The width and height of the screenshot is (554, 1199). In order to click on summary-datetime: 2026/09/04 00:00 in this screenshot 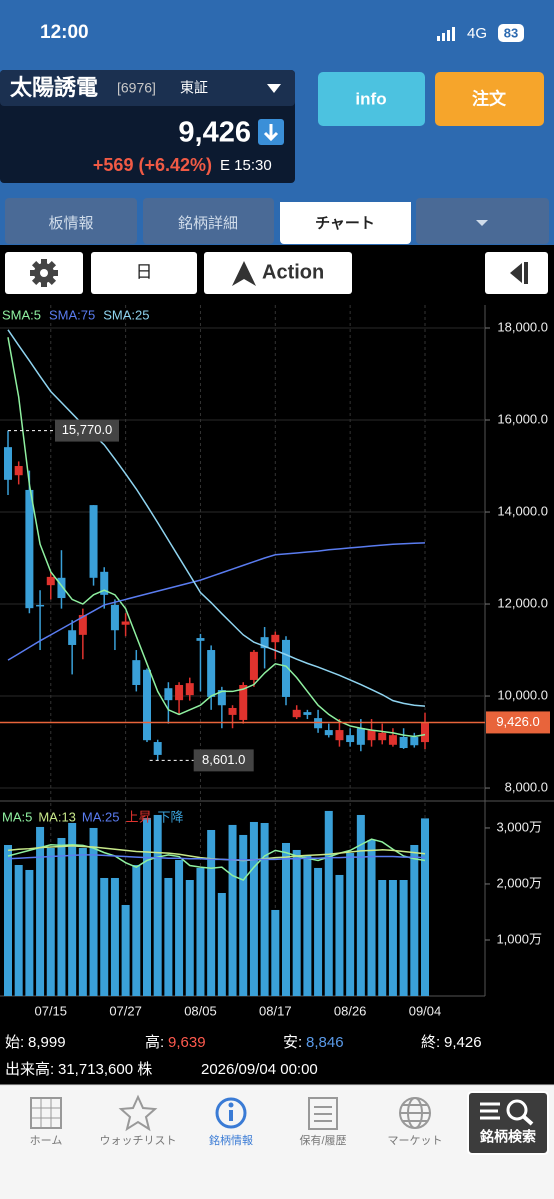, I will do `click(259, 1069)`.